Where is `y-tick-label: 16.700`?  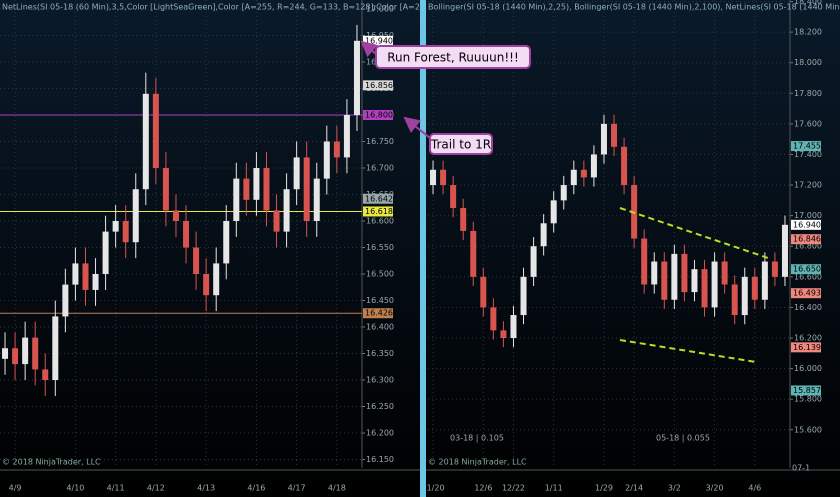 y-tick-label: 16.700 is located at coordinates (380, 168).